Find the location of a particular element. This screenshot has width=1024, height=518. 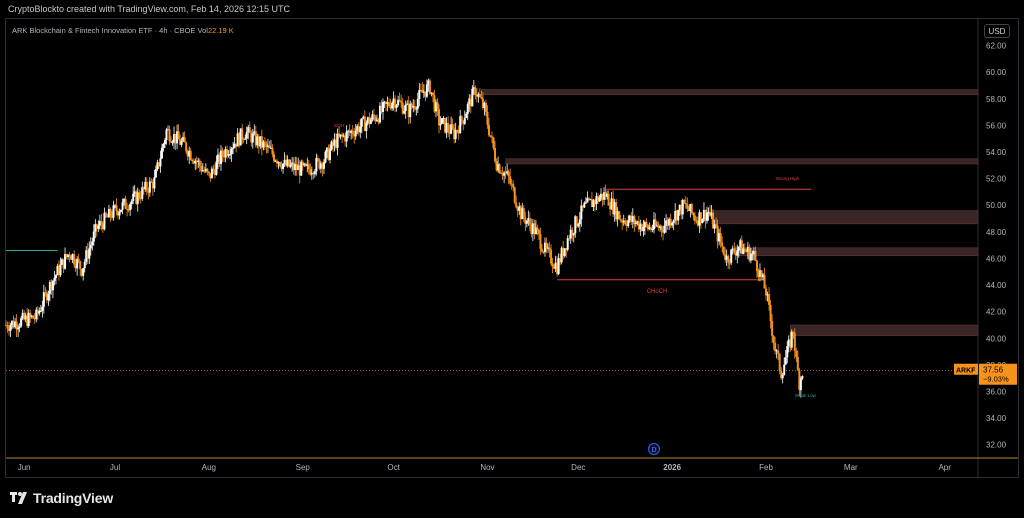

x-tick-label: Nov is located at coordinates (487, 467).